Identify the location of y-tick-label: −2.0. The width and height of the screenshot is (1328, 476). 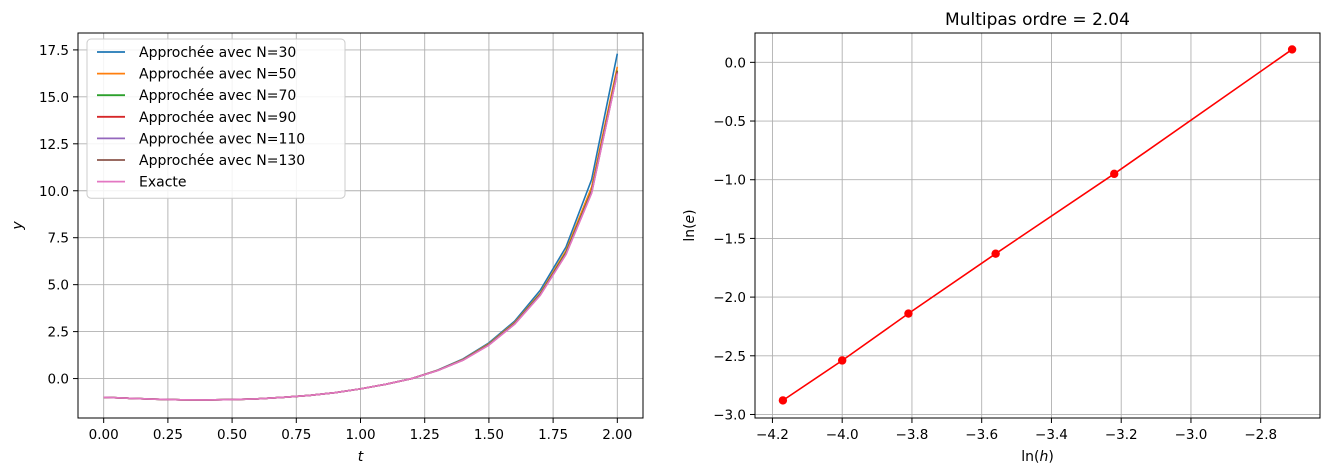
(729, 298).